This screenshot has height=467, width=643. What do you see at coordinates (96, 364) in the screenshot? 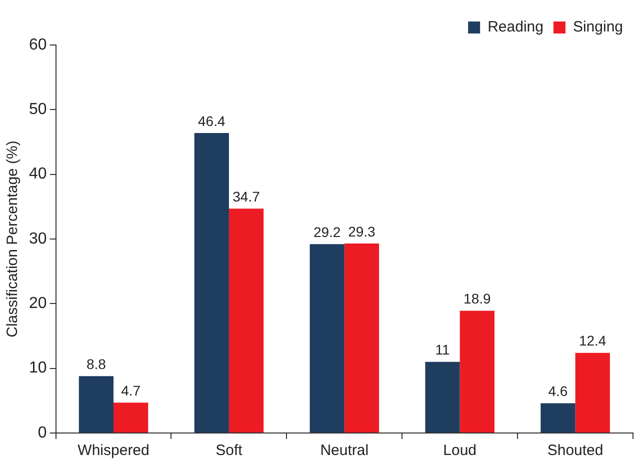
I see `data-label: 8.8` at bounding box center [96, 364].